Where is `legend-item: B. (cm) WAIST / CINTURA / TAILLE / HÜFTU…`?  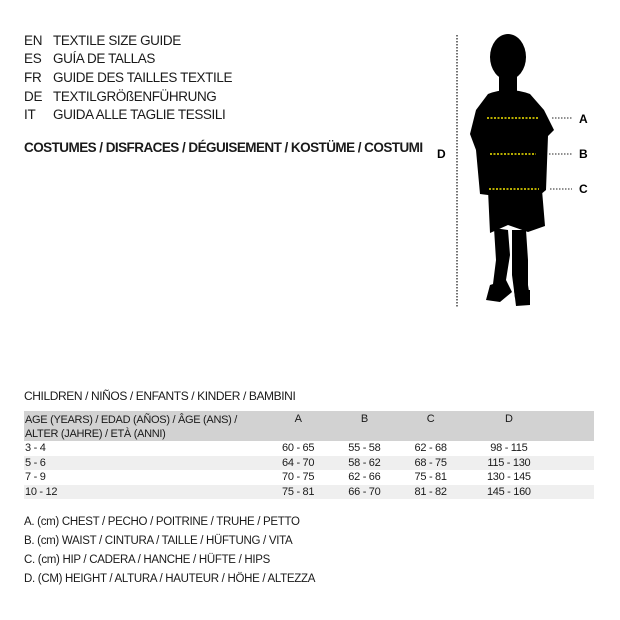
legend-item: B. (cm) WAIST / CINTURA / TAILLE / HÜFTU… is located at coordinates (158, 541).